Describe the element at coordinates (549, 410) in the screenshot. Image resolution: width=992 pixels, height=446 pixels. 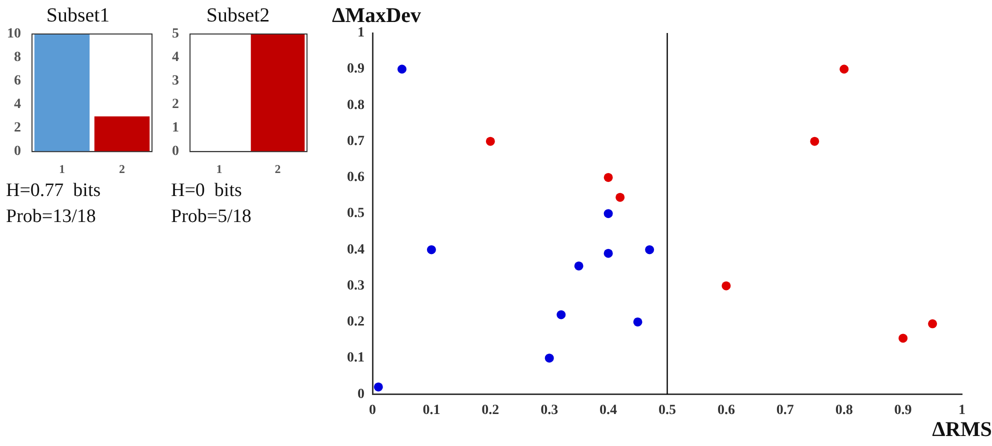
I see `x-tick-label: 0.3` at that location.